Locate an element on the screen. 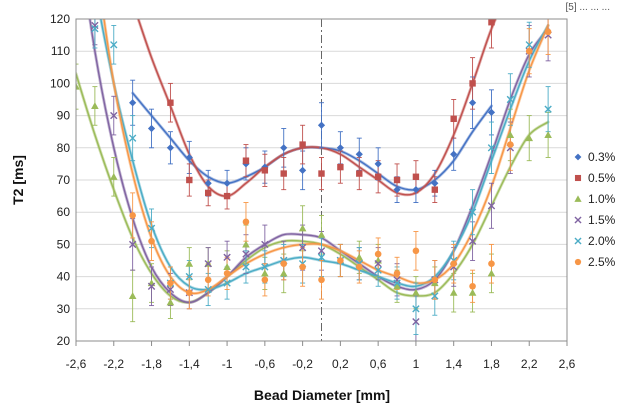 This screenshot has width=627, height=411. y-tick-label: 80 is located at coordinates (64, 148).